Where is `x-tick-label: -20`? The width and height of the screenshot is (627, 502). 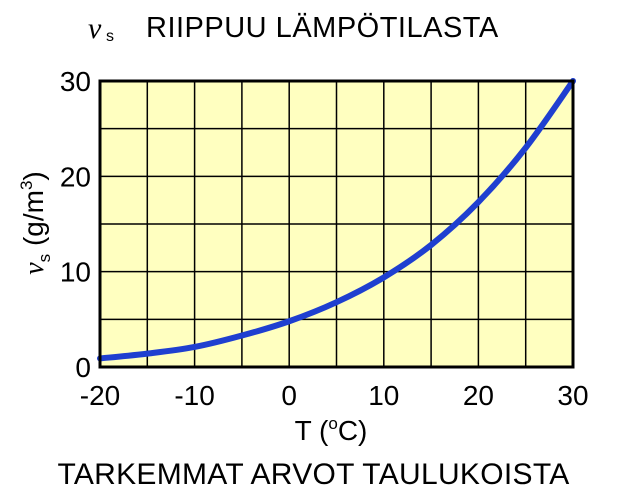
x-tick-label: -20 is located at coordinates (100, 395).